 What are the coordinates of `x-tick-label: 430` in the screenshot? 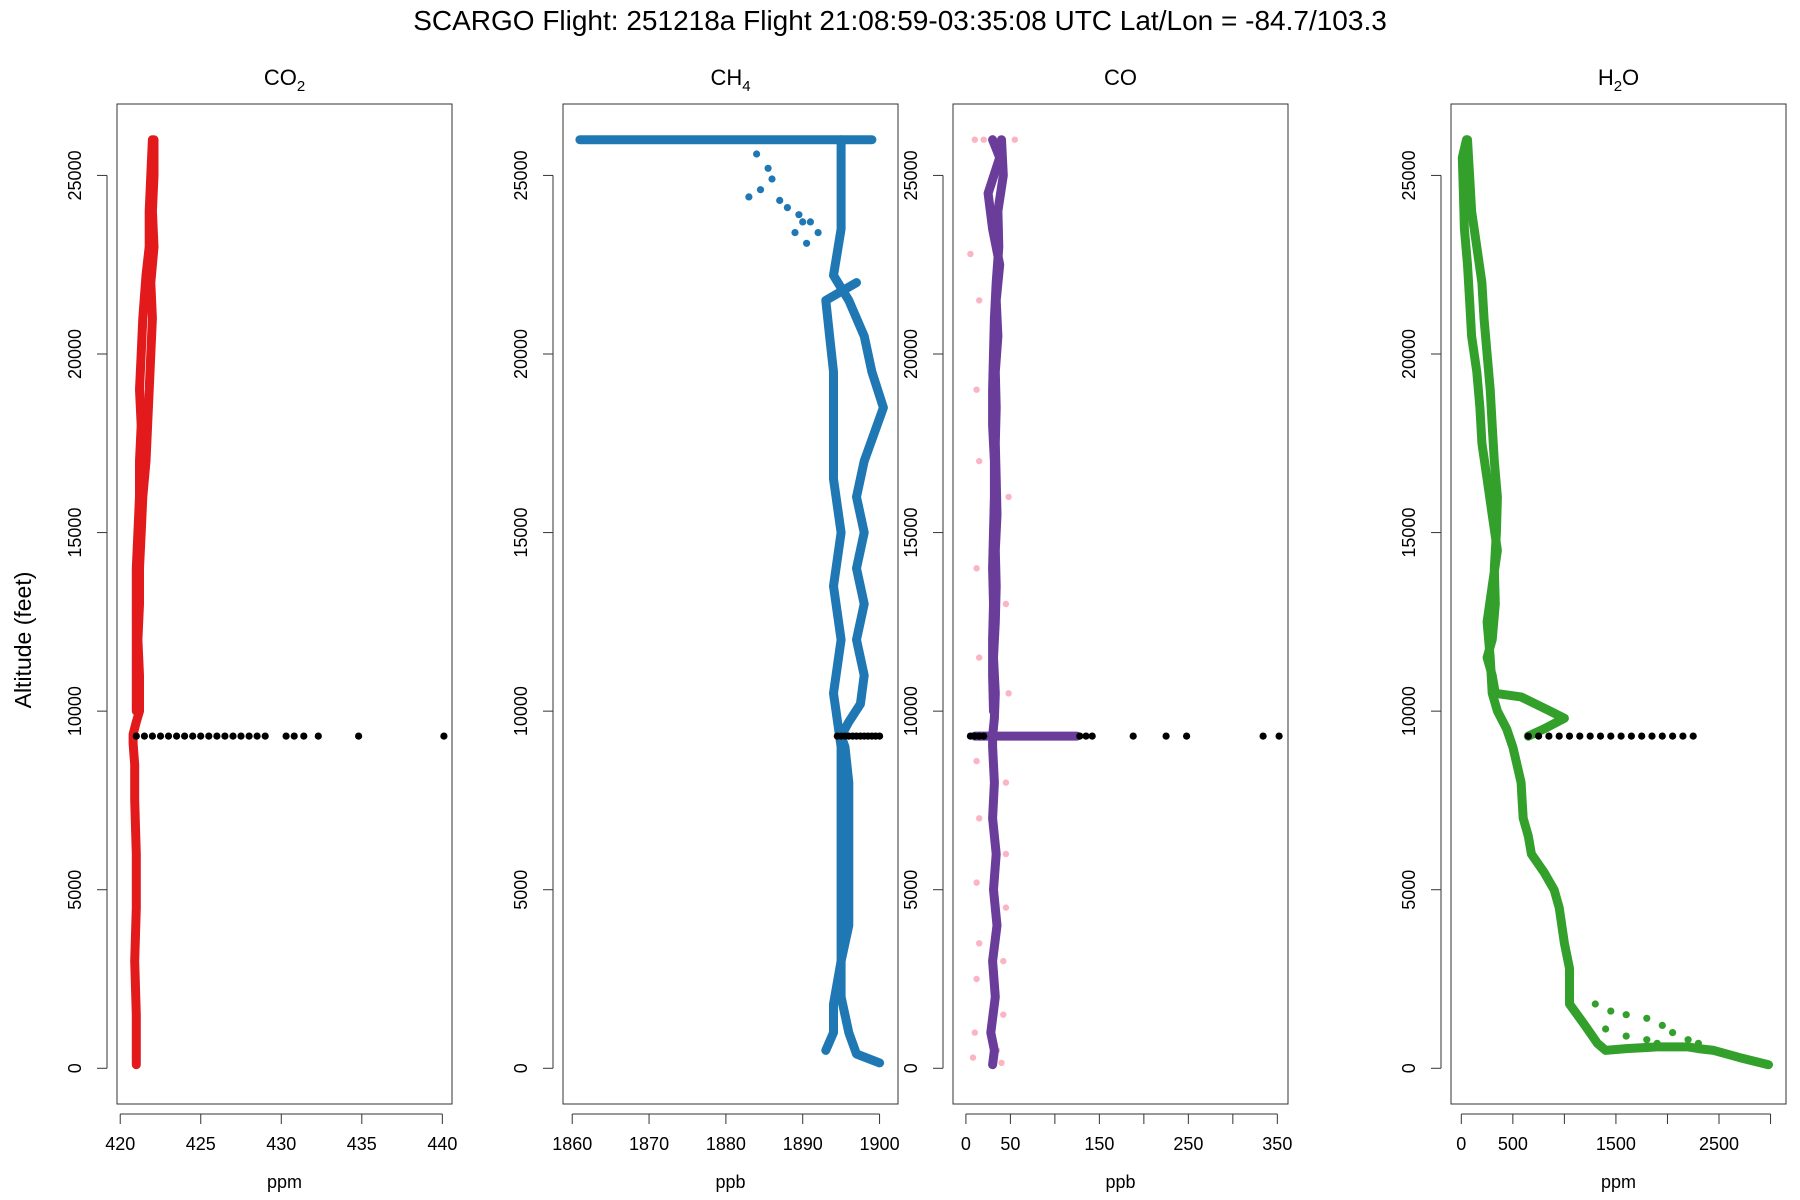 It's located at (281, 1144).